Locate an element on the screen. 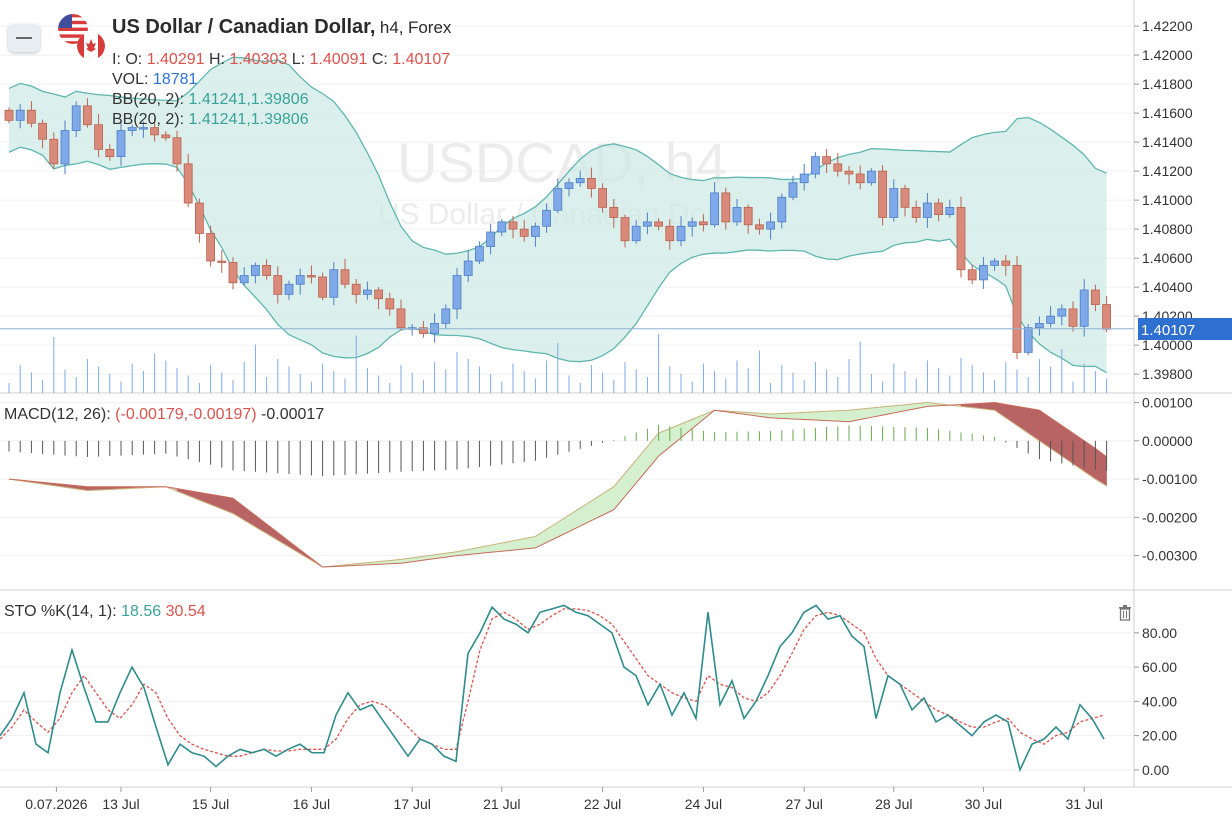 This screenshot has width=1232, height=816. price-tick-label: 1.40400 is located at coordinates (1167, 287).